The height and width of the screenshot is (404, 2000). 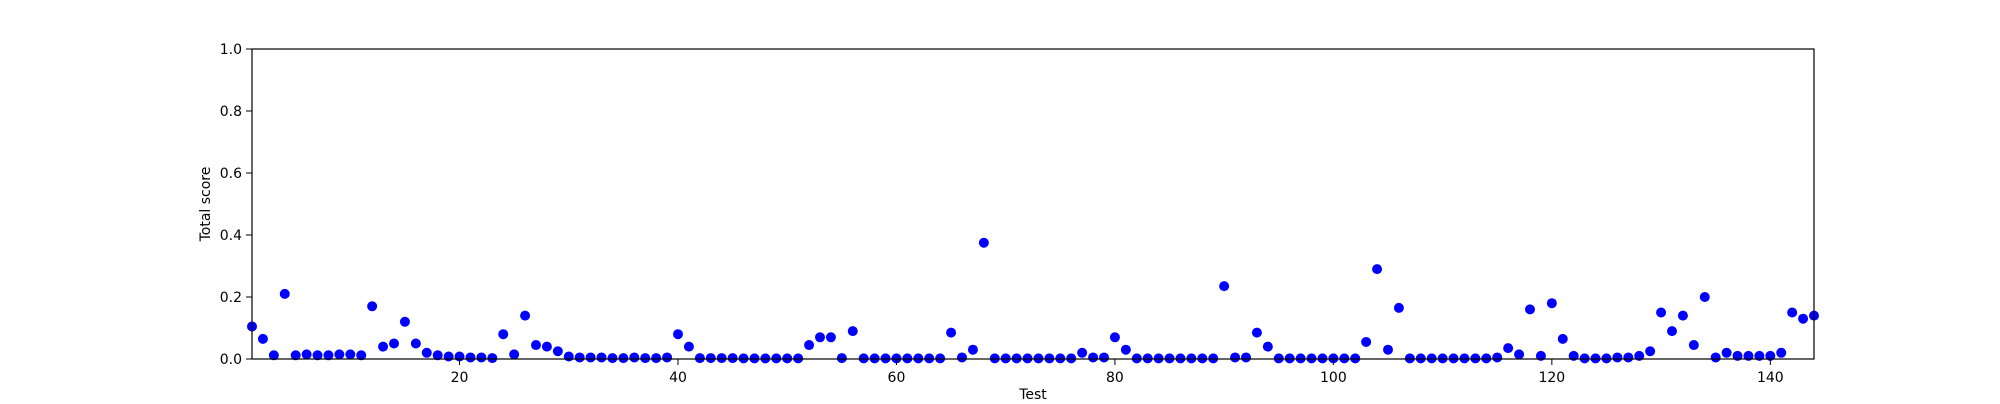 I want to click on x-tick-label: 60, so click(x=897, y=378).